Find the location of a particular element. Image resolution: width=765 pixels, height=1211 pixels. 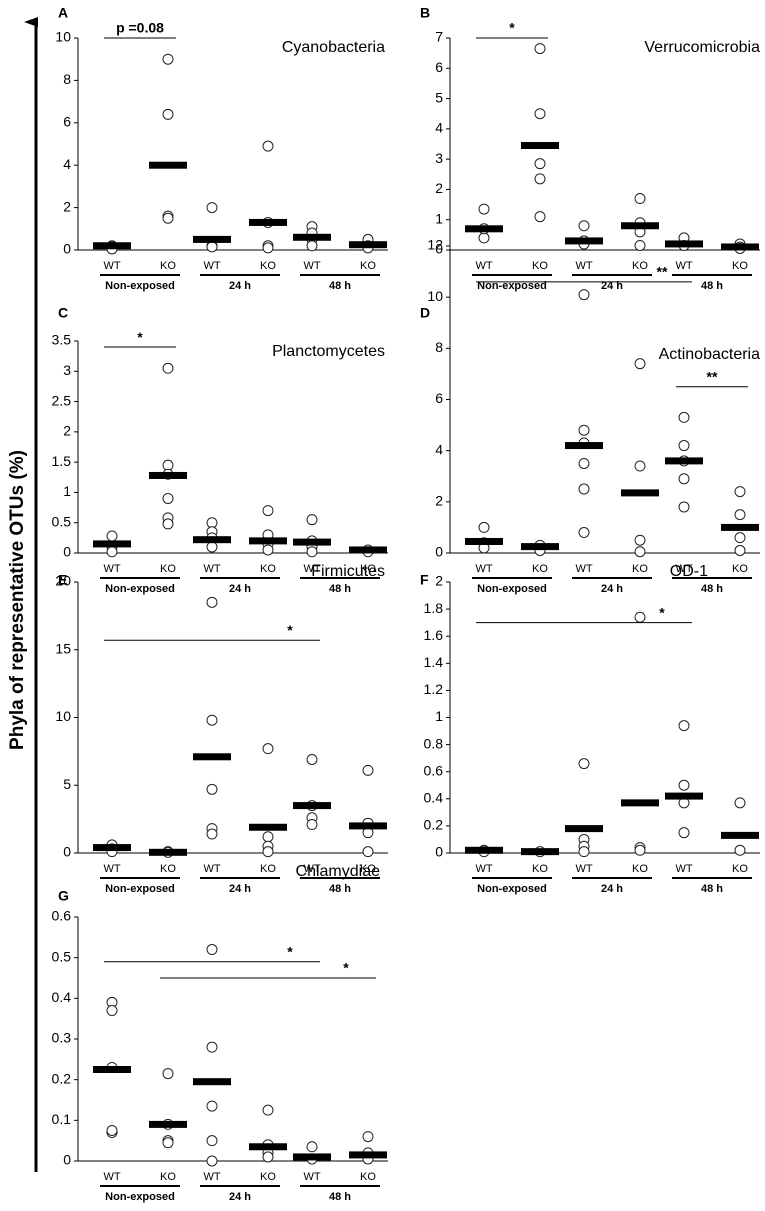

group-label: 24 h is located at coordinates (240, 889).